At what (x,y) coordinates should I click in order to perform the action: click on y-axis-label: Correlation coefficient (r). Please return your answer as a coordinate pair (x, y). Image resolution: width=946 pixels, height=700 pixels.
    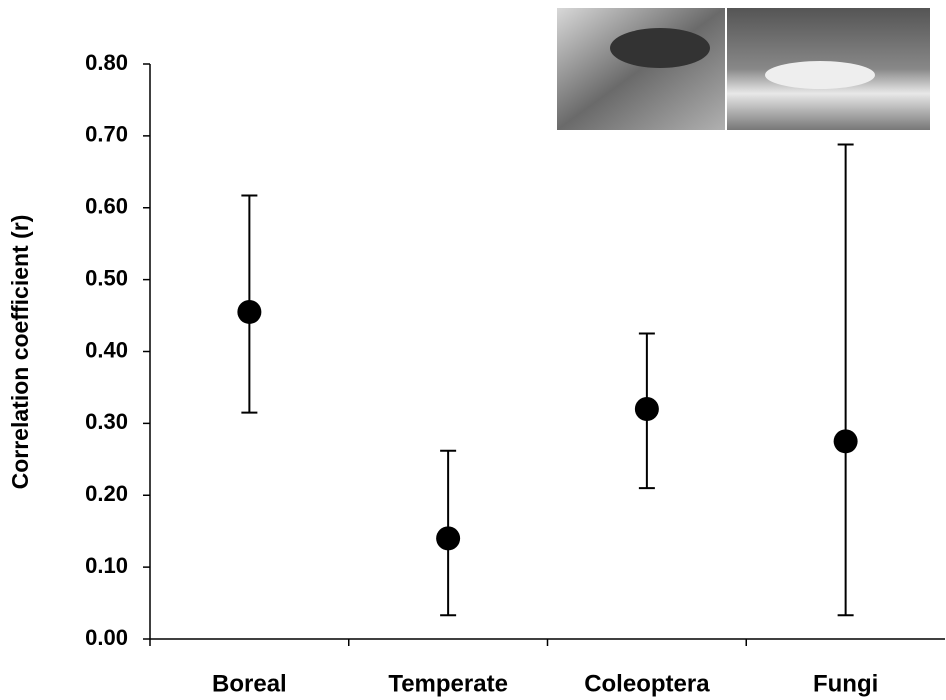
    Looking at the image, I should click on (20, 352).